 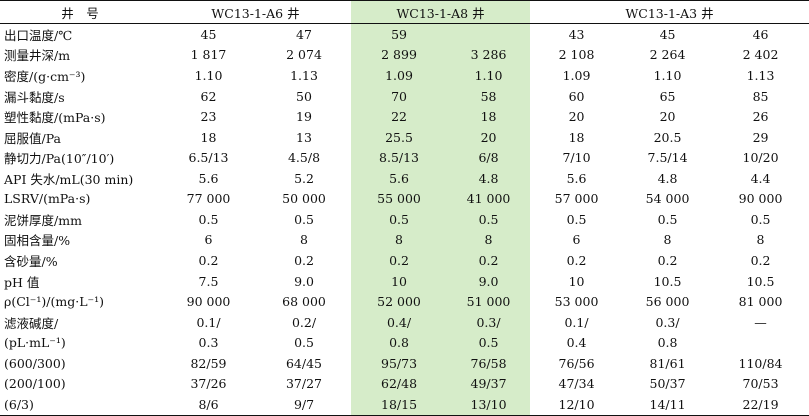 I want to click on well-number-header: 井 号, so click(x=80, y=12).